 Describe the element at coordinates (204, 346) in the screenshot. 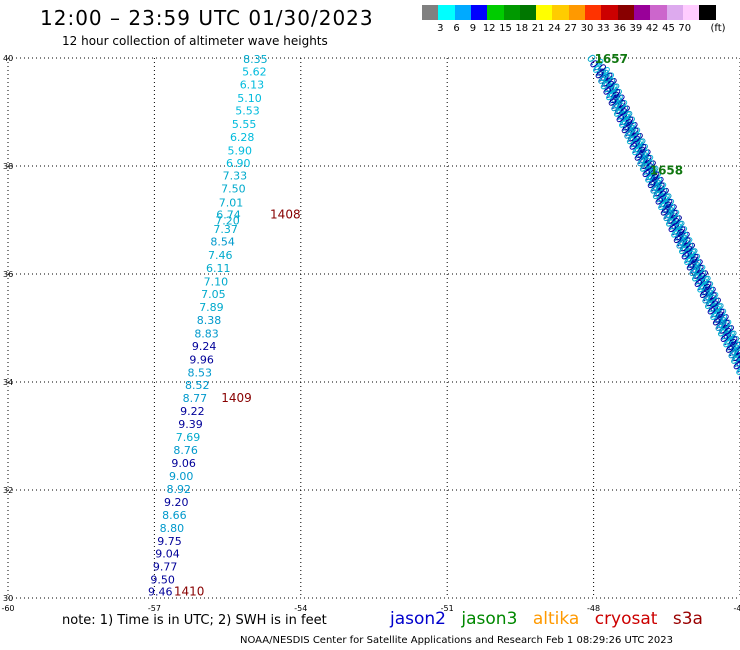

I see `swh-value-label: 9.24` at that location.